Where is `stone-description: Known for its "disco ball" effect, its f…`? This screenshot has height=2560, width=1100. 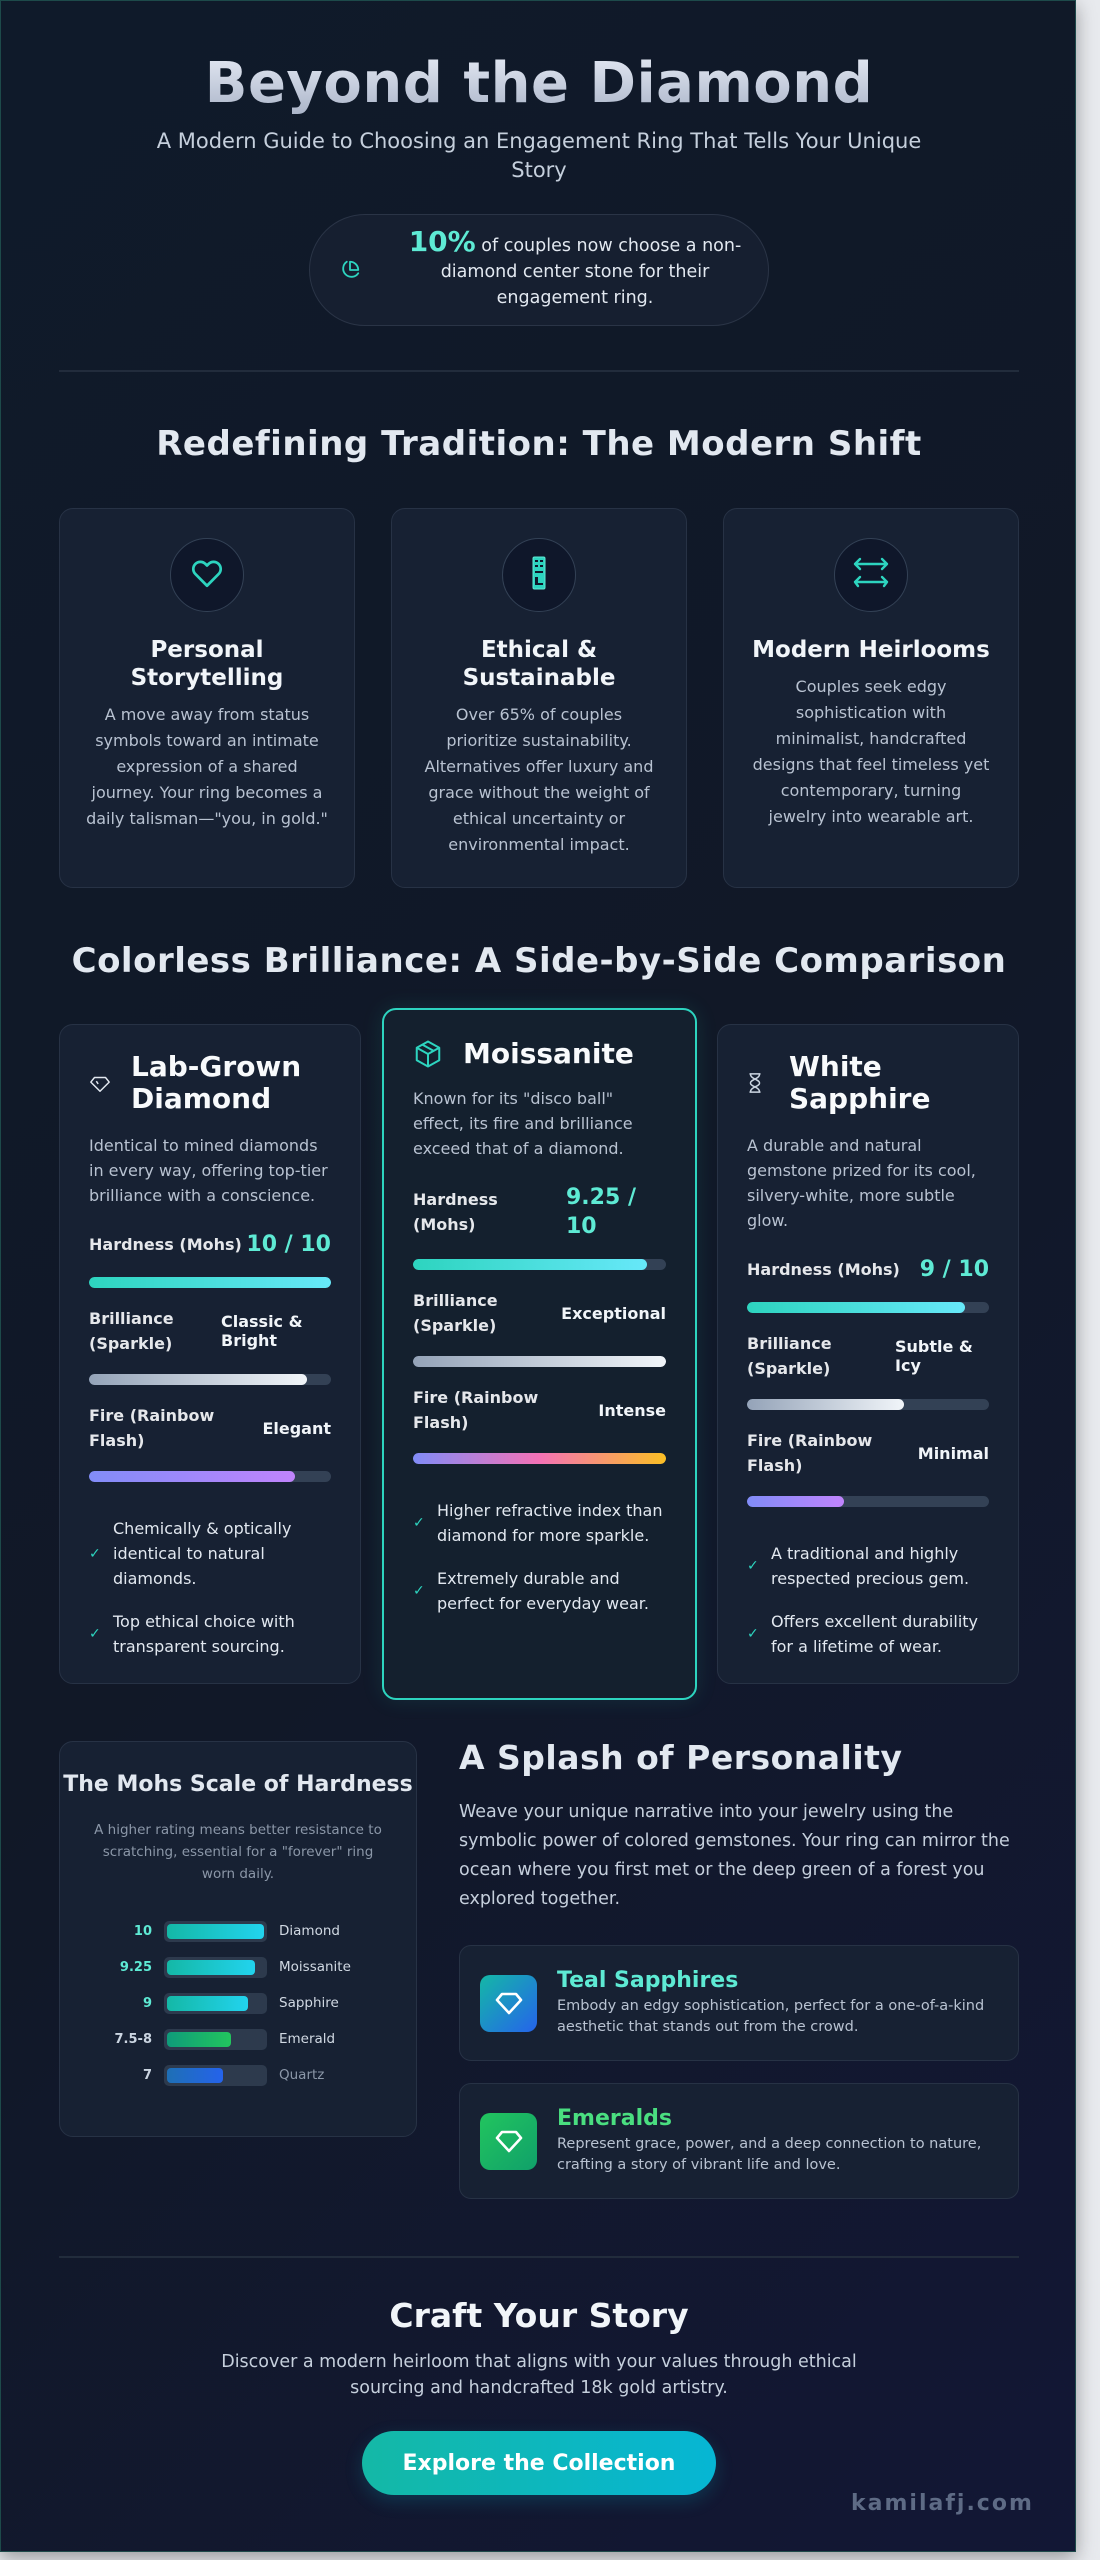 stone-description: Known for its "disco ball" effect, its f… is located at coordinates (523, 1123).